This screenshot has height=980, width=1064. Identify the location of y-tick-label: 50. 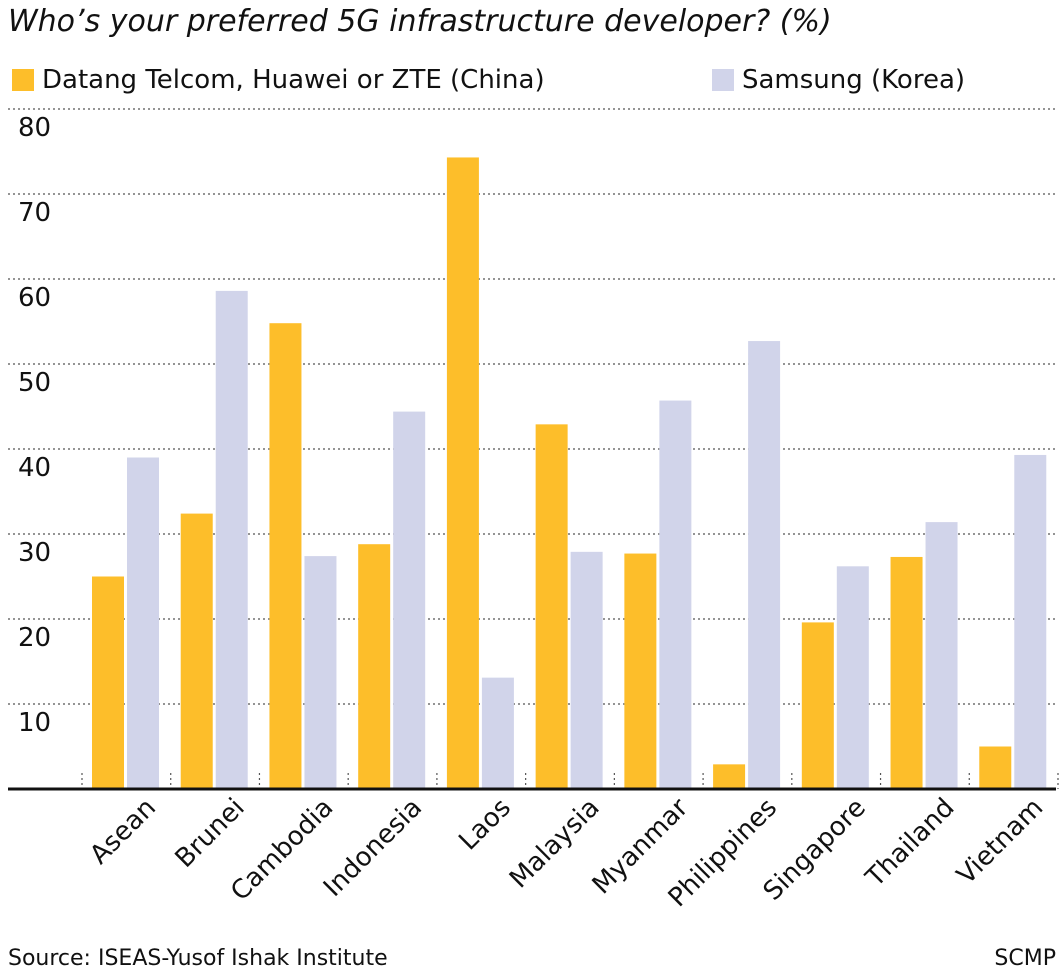
(34, 383).